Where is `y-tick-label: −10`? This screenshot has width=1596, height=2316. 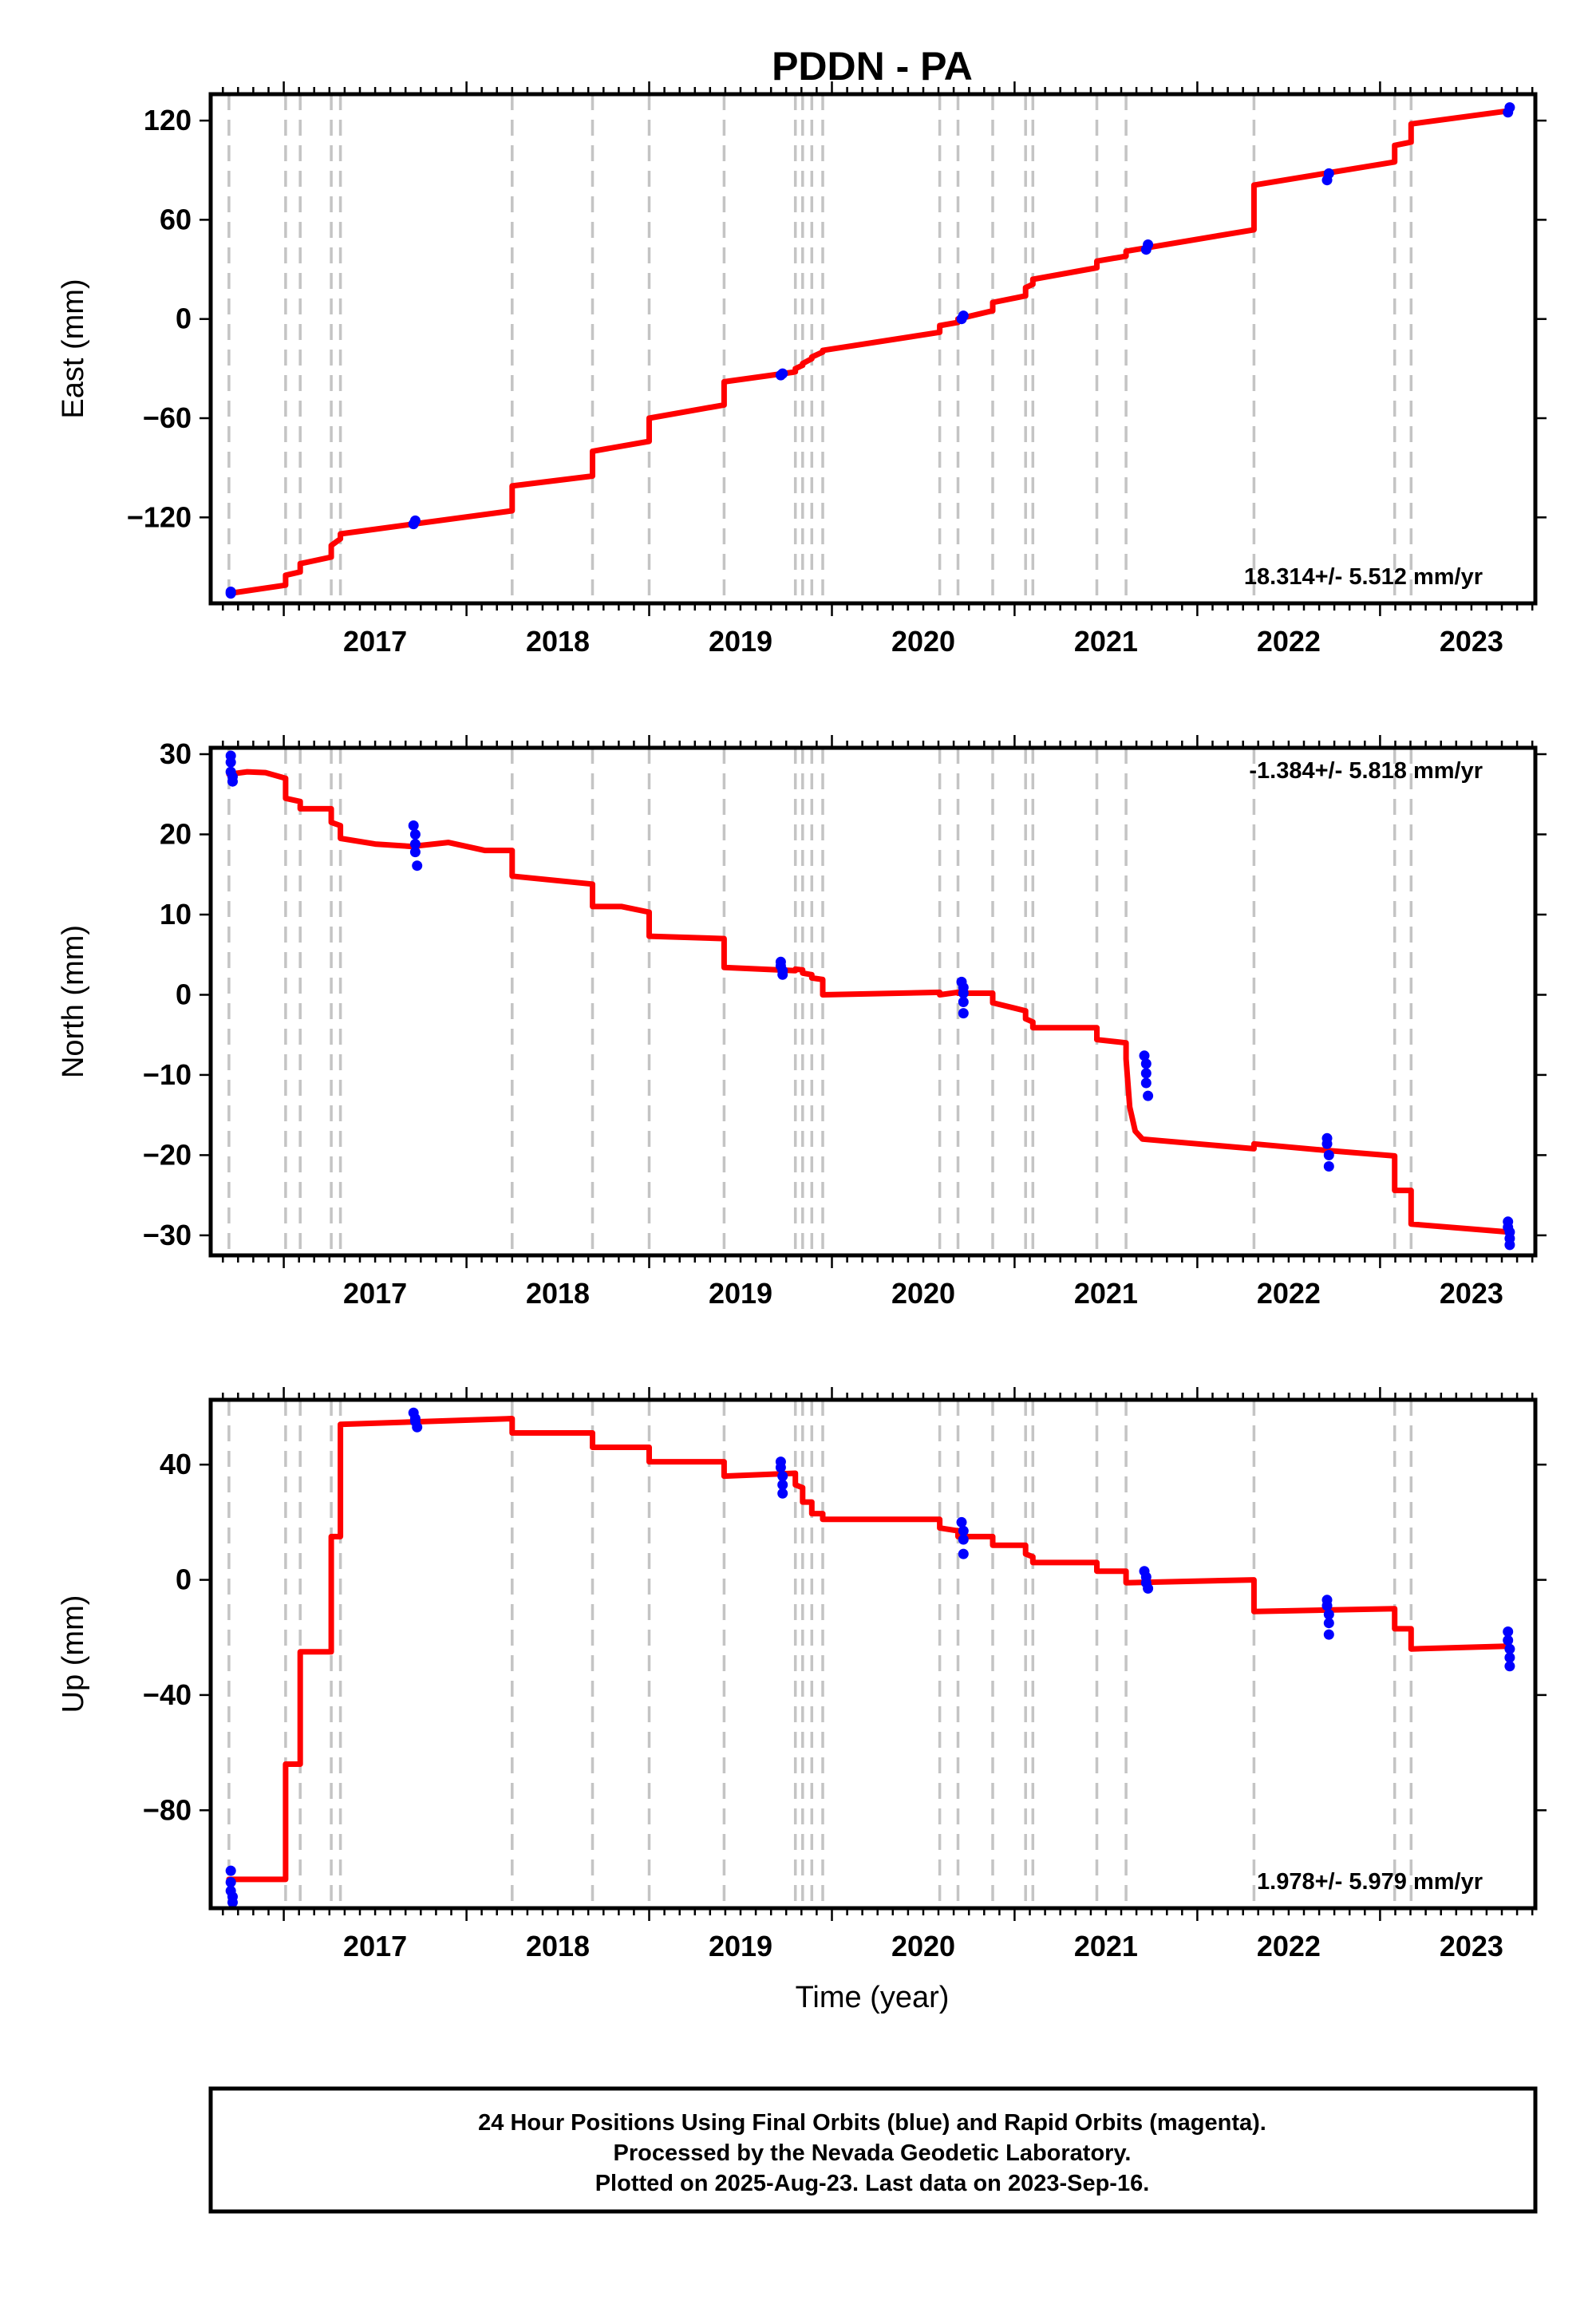 y-tick-label: −10 is located at coordinates (167, 1074).